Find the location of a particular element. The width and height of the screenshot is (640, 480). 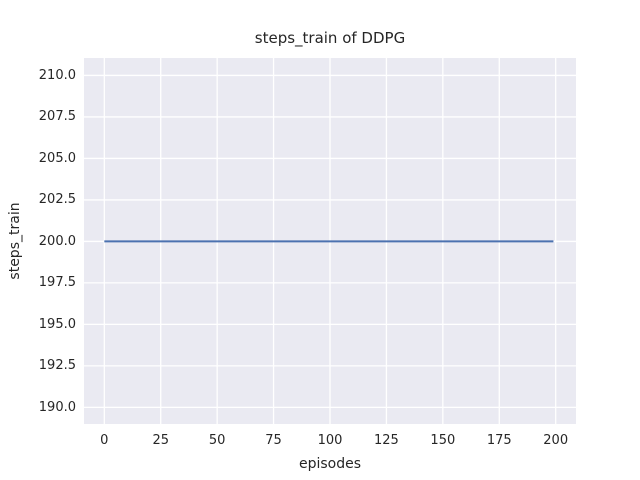

y-tick-label-2: 195.0 is located at coordinates (57, 324).